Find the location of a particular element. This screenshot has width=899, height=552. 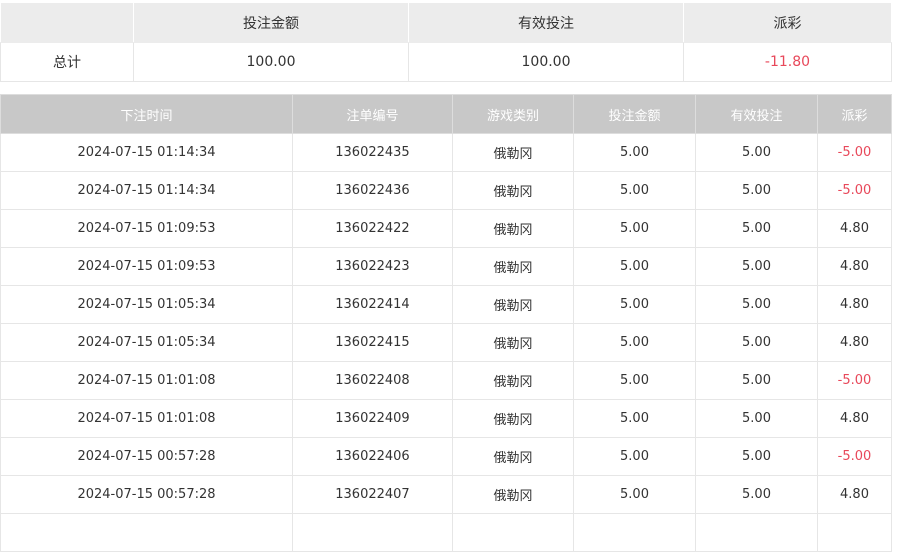

summary-header-bet-amount: 投注金额 is located at coordinates (271, 22).